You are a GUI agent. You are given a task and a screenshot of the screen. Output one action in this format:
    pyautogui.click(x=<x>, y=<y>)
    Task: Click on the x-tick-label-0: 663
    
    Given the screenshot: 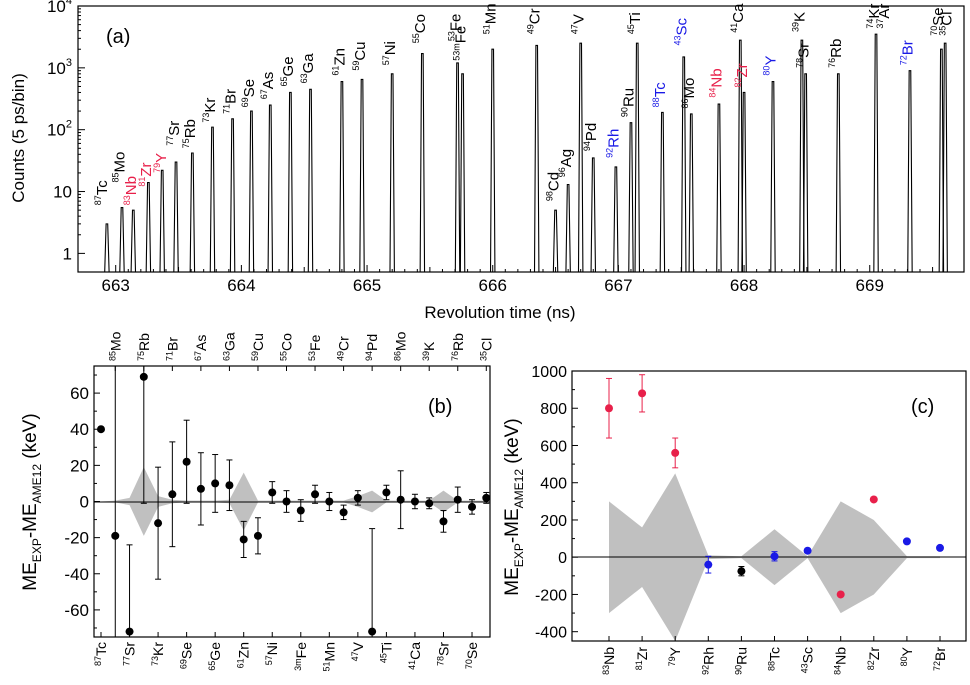 What is the action you would take?
    pyautogui.click(x=116, y=285)
    